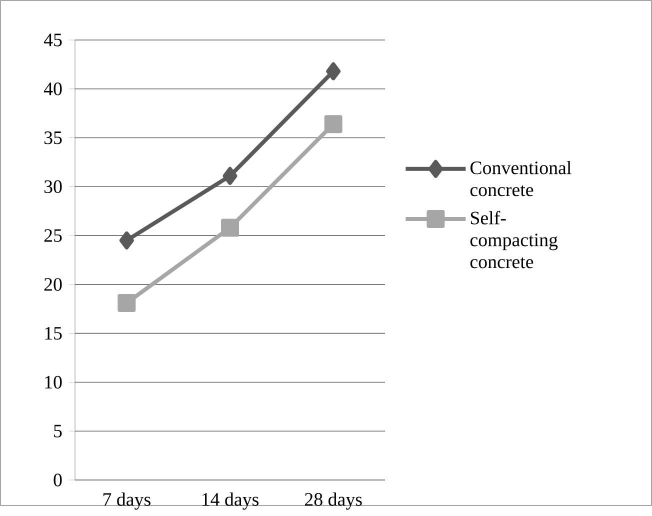 The height and width of the screenshot is (516, 652). Describe the element at coordinates (58, 431) in the screenshot. I see `y-tick-label: 5` at that location.